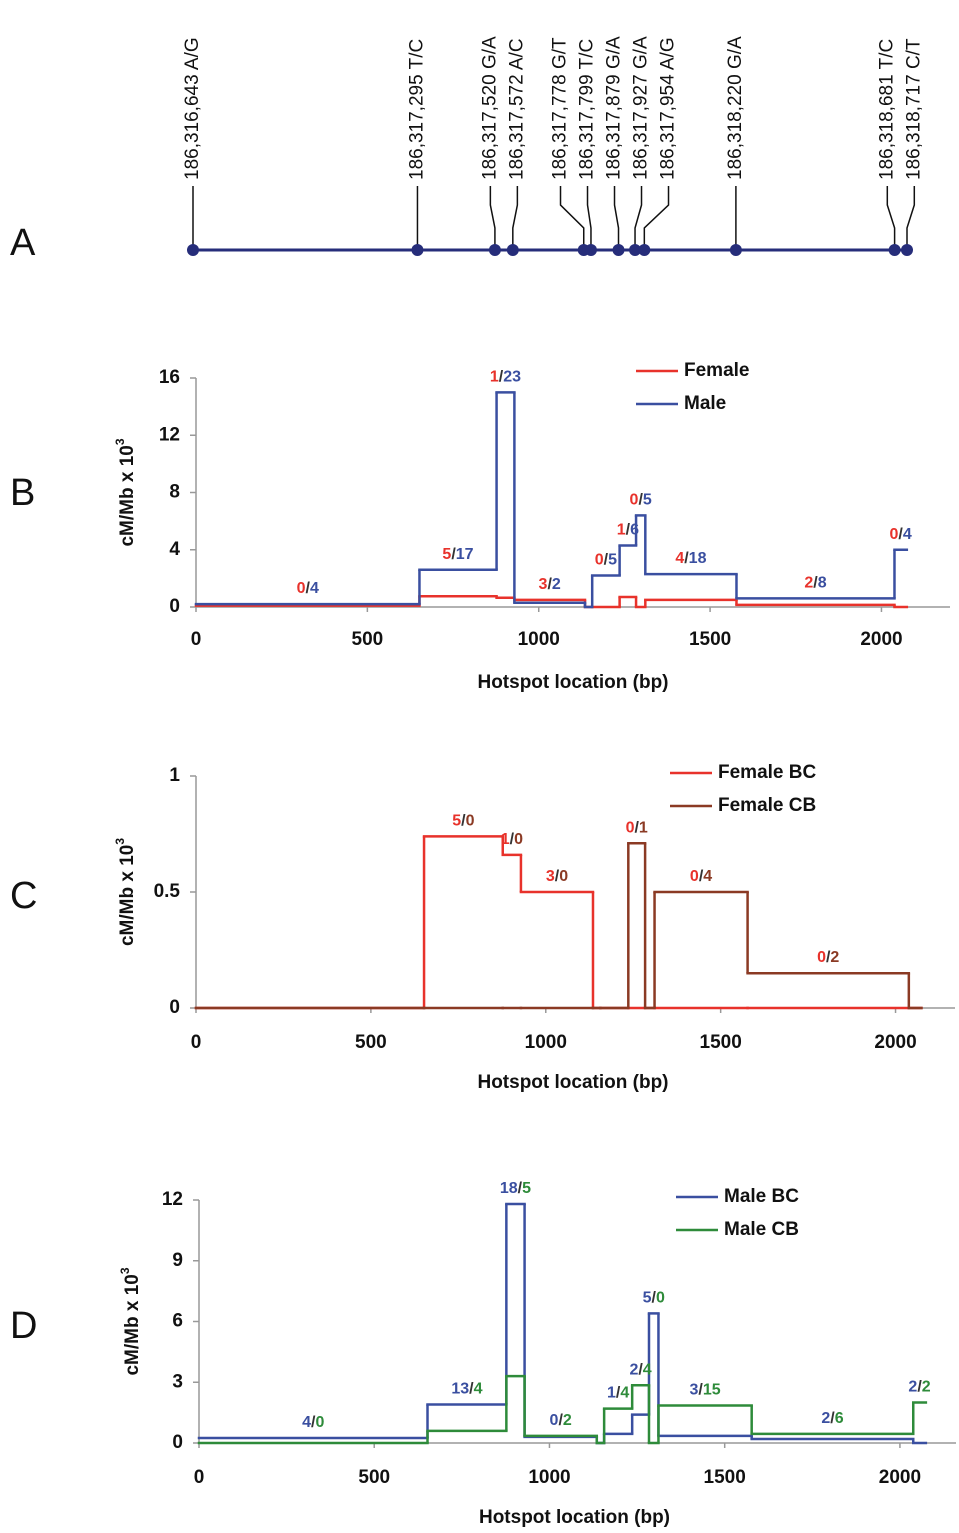  Describe the element at coordinates (886, 109) in the screenshot. I see `snp-label: 186,318,681 T/C` at that location.